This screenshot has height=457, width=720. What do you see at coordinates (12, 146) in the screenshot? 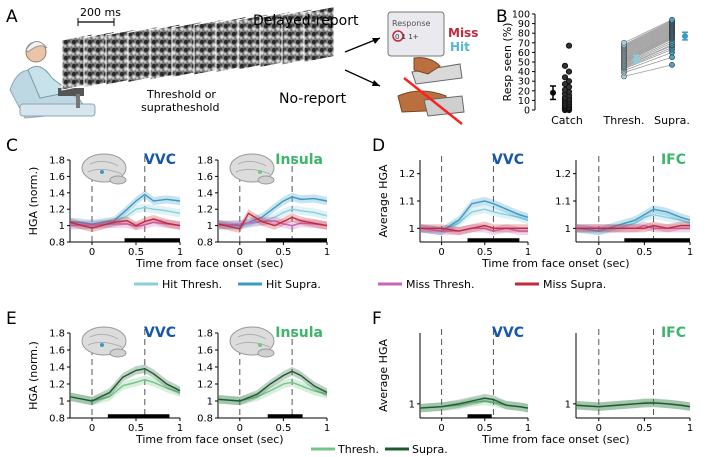
I see `panel-letter-c: C` at bounding box center [12, 146].